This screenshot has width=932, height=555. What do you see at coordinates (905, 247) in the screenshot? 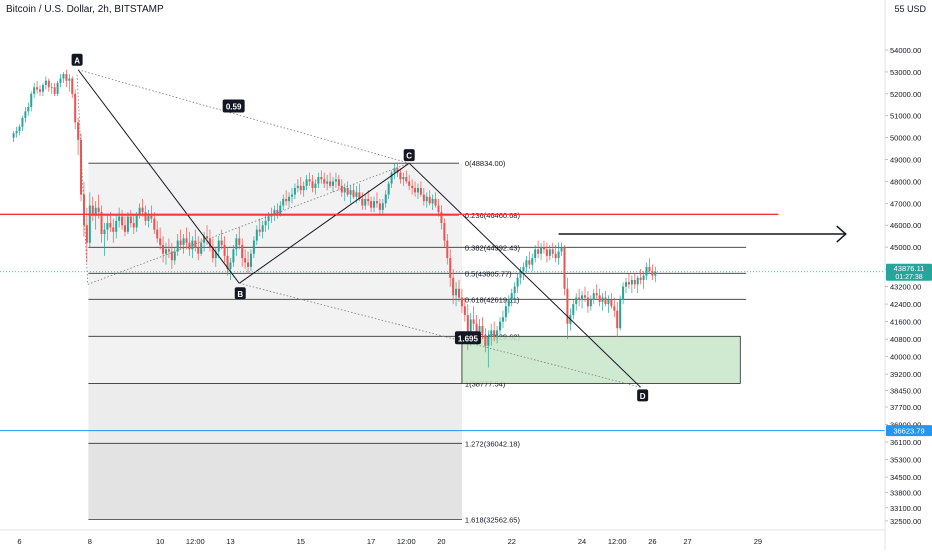
I see `price-tick-label: 45000.00` at bounding box center [905, 247].